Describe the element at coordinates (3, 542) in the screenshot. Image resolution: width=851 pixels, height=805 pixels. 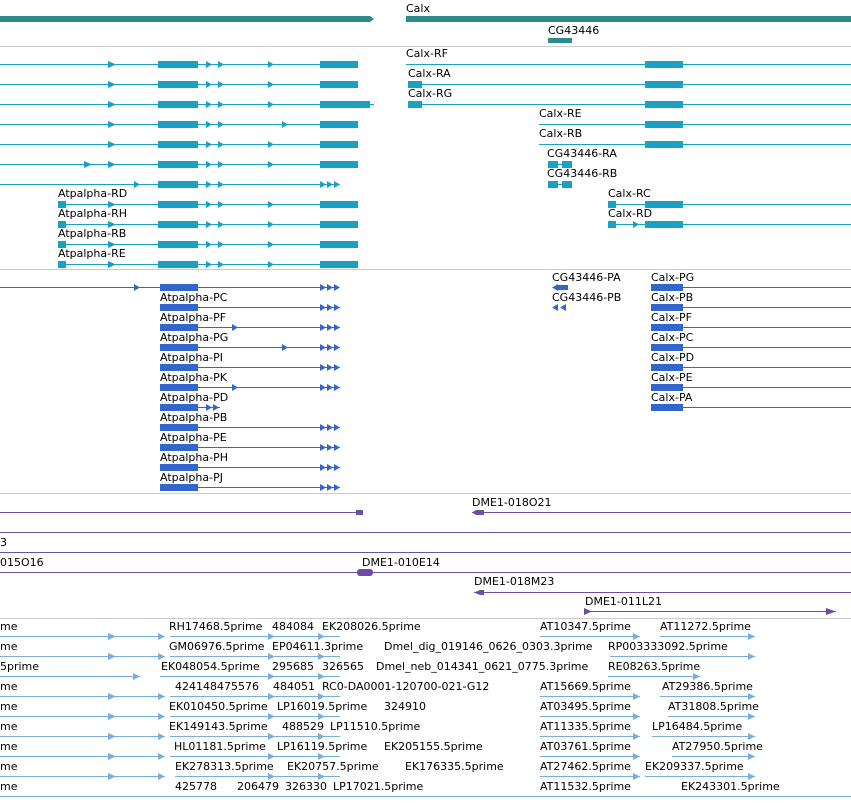
I see `clone-label: 3` at that location.